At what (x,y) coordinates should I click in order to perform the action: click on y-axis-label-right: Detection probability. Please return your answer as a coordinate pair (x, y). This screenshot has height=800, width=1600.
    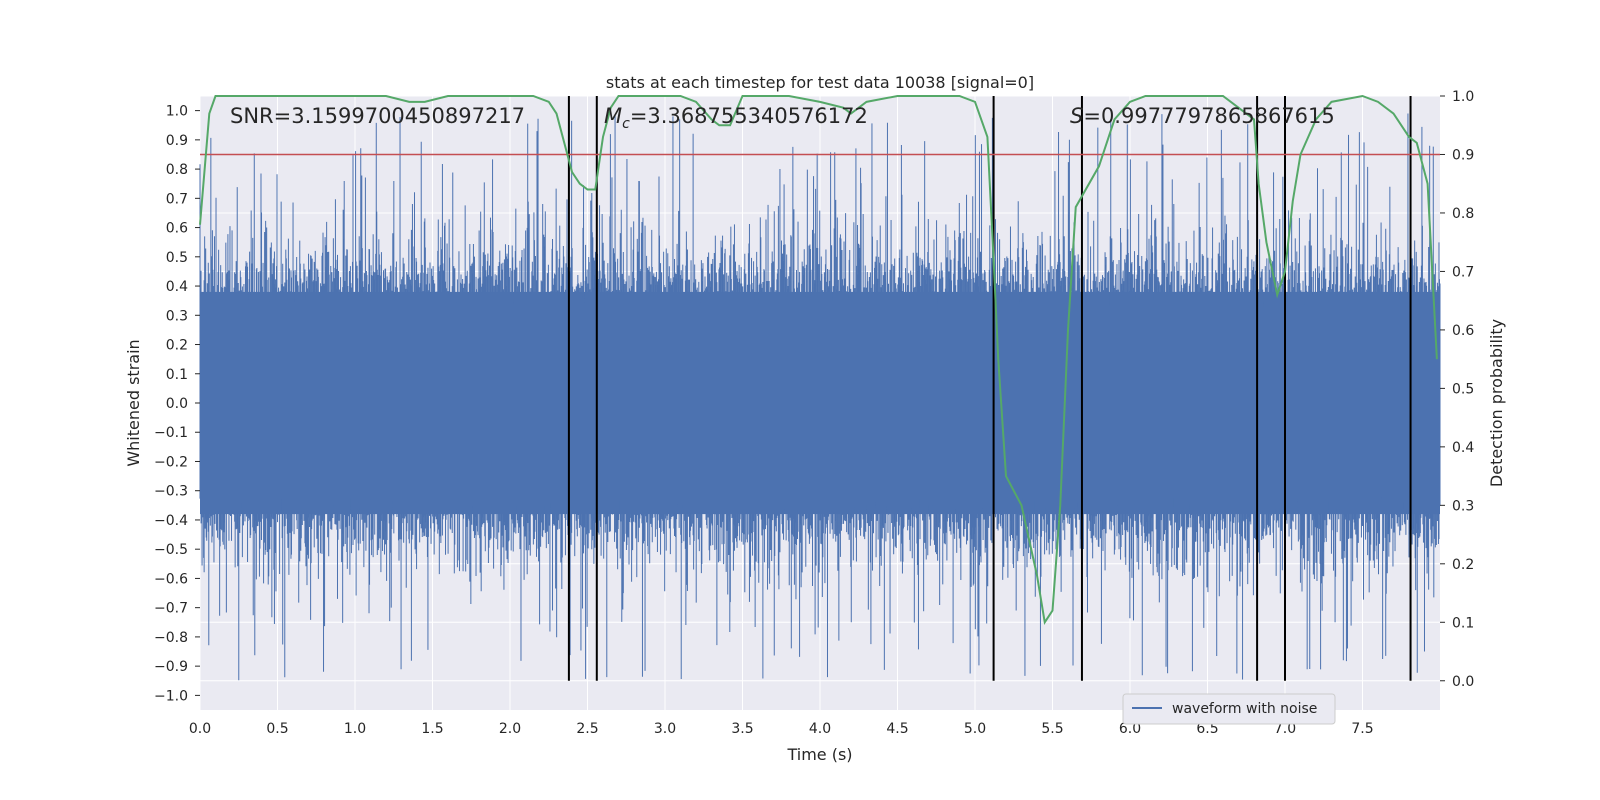
    Looking at the image, I should click on (1496, 403).